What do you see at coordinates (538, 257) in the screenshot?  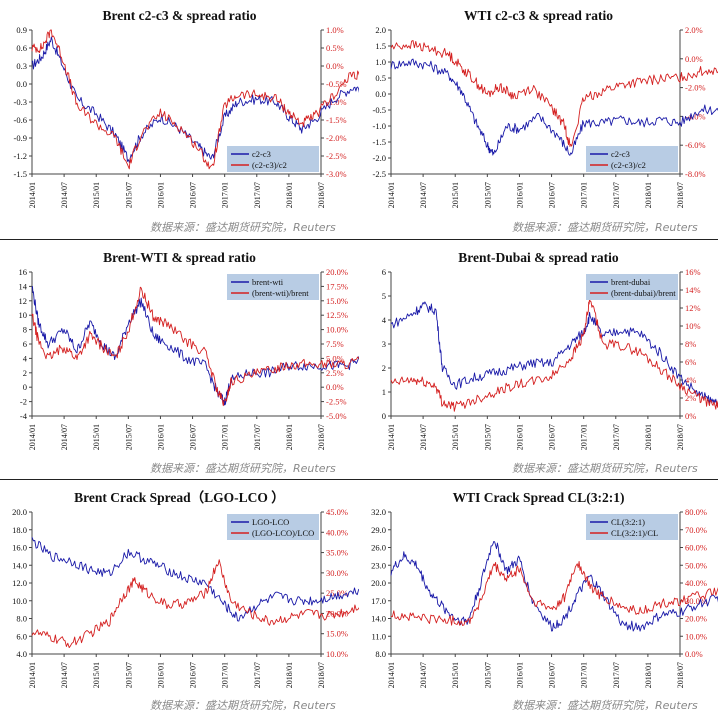 I see `chart-title: Brent-Dubai & spread ratio` at bounding box center [538, 257].